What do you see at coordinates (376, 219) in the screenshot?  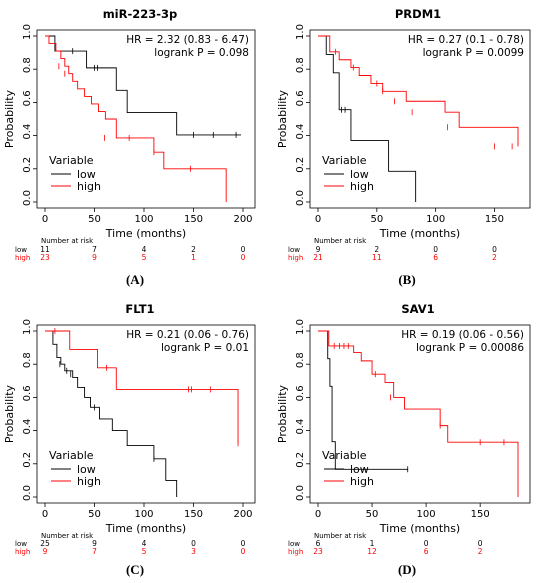 I see `p1-x-tick-label: 50` at bounding box center [376, 219].